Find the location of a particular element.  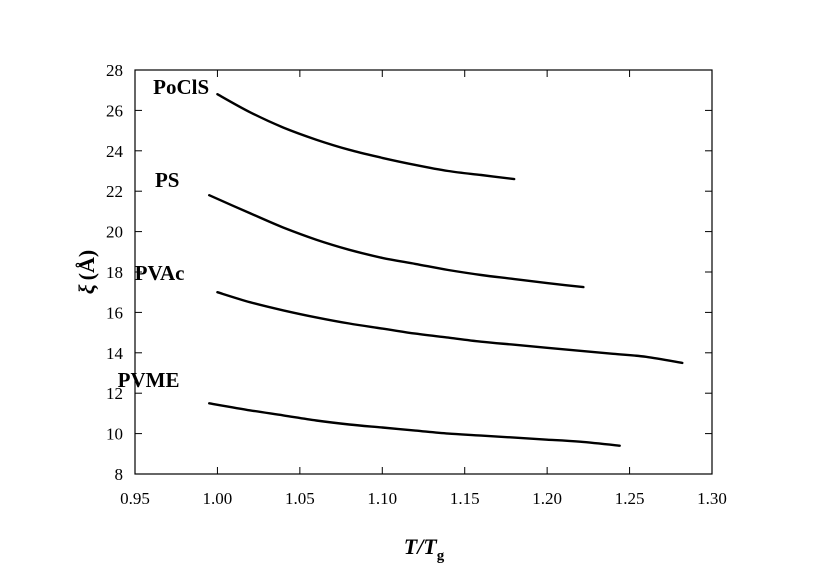

y-tick-label: 18 is located at coordinates (114, 272).